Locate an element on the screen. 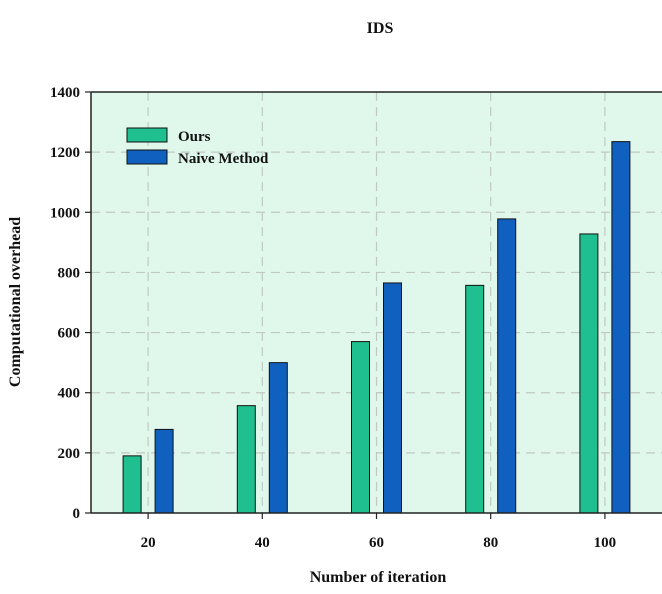 The height and width of the screenshot is (594, 662). chart-title: IDS is located at coordinates (380, 28).